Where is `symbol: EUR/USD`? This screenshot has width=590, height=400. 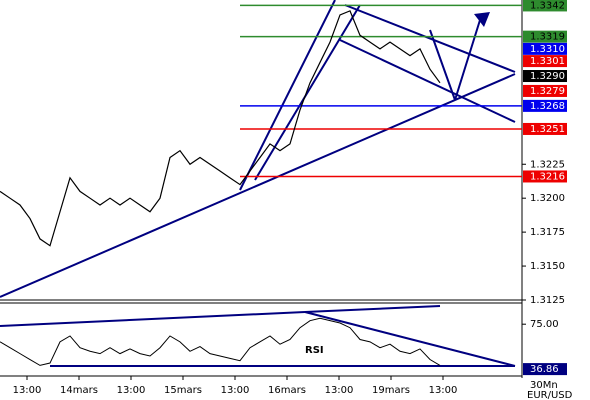 symbol: EUR/USD is located at coordinates (550, 395).